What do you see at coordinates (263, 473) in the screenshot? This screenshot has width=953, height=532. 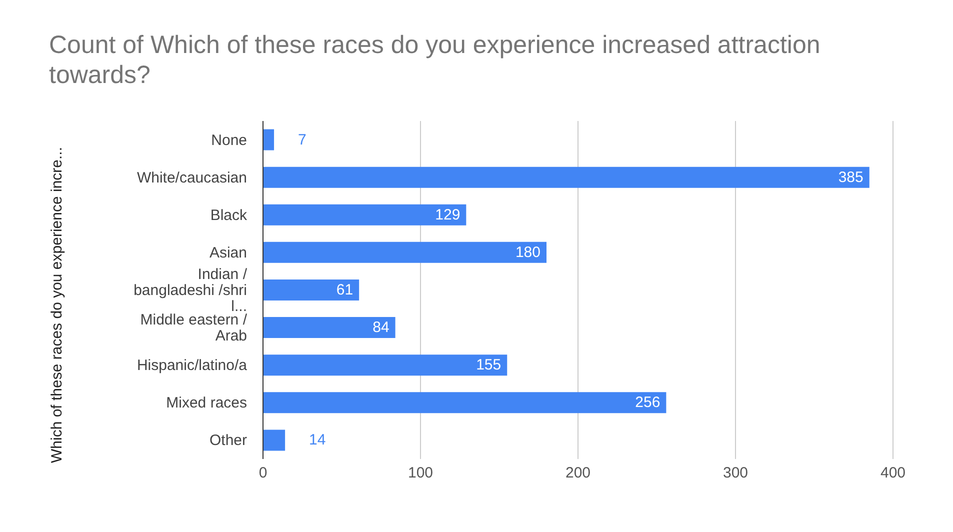 I see `x-tick-label: 0` at bounding box center [263, 473].